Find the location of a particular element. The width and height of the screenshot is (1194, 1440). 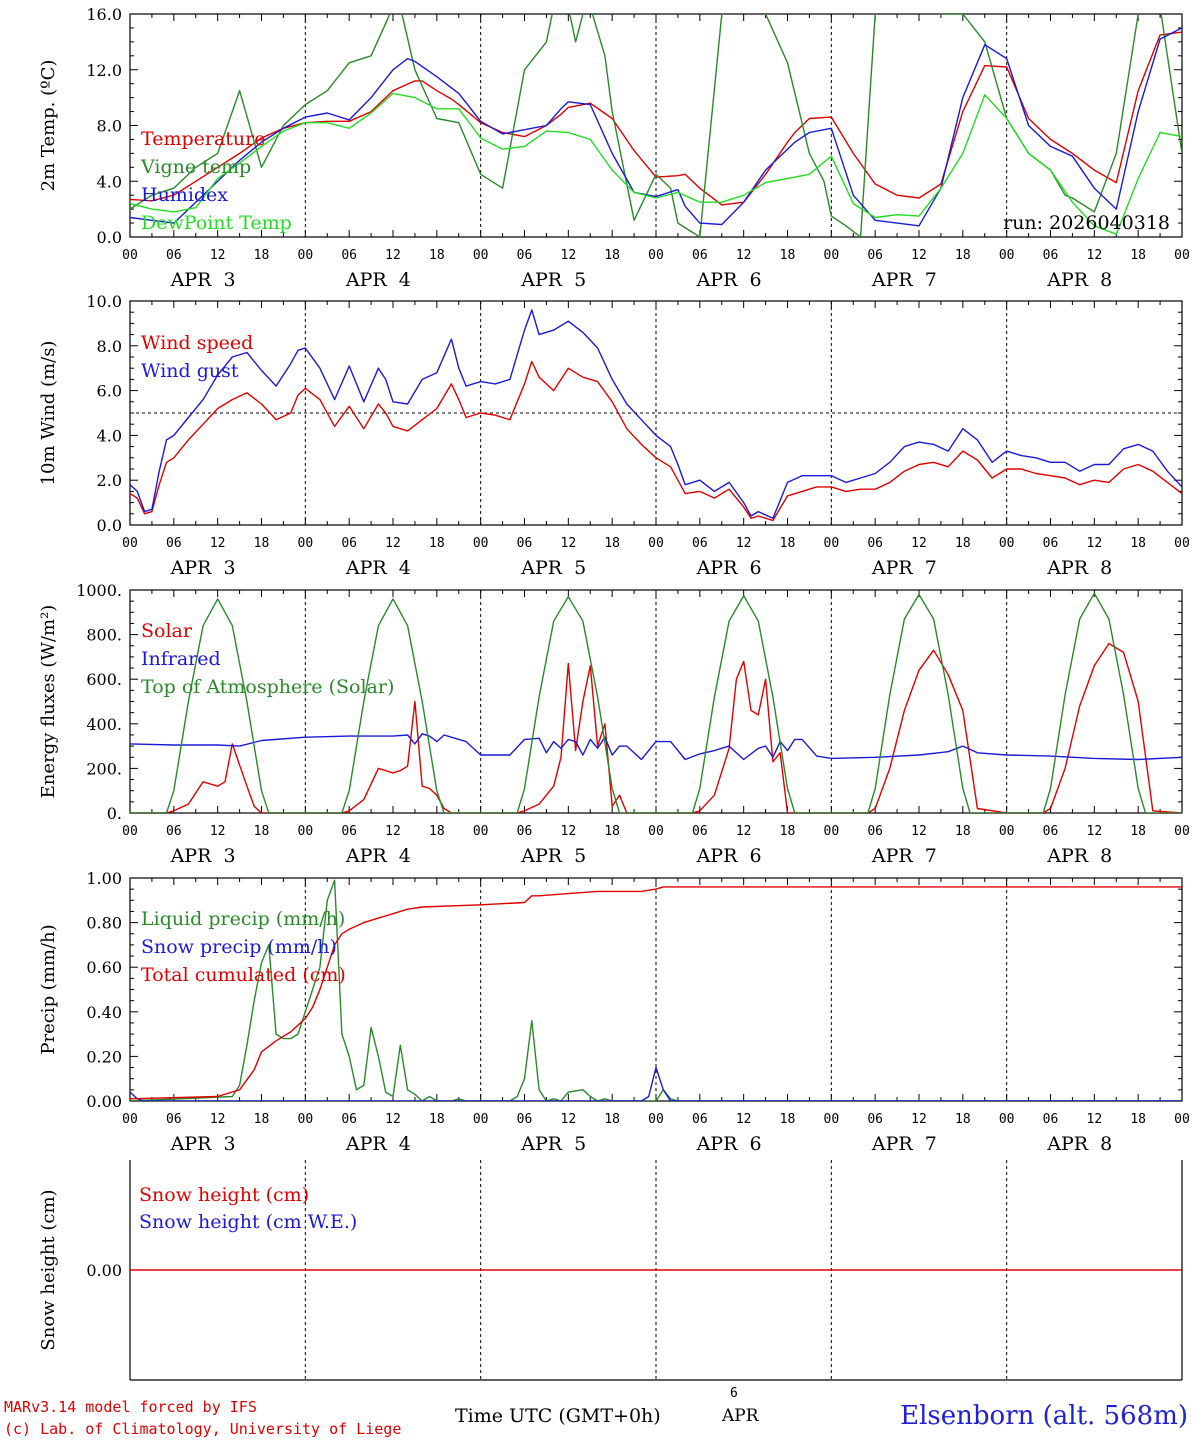

legend-entry: Temperature is located at coordinates (203, 139).